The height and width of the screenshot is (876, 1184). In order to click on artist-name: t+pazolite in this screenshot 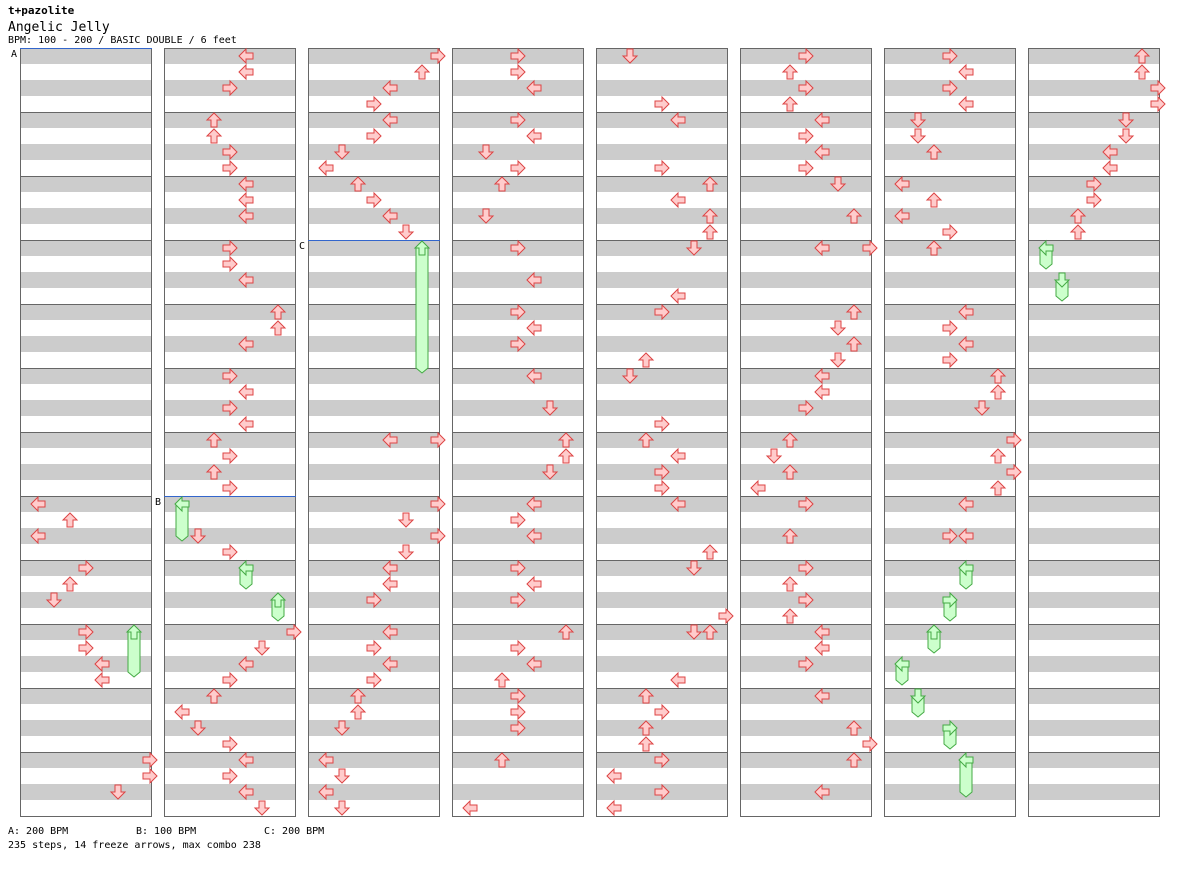, I will do `click(41, 10)`.